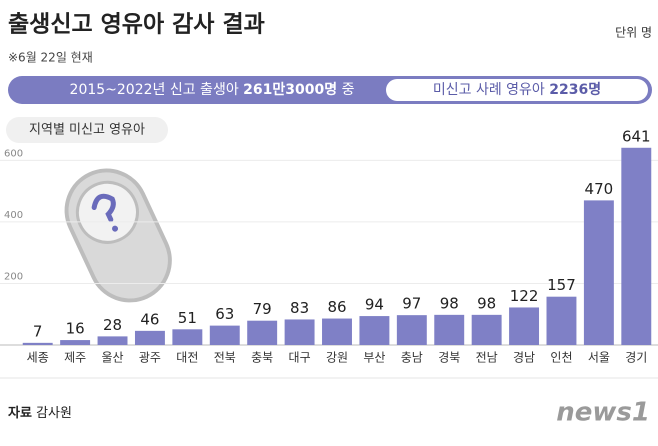 This screenshot has height=446, width=658. What do you see at coordinates (150, 358) in the screenshot?
I see `x-tick-label: 광주` at bounding box center [150, 358].